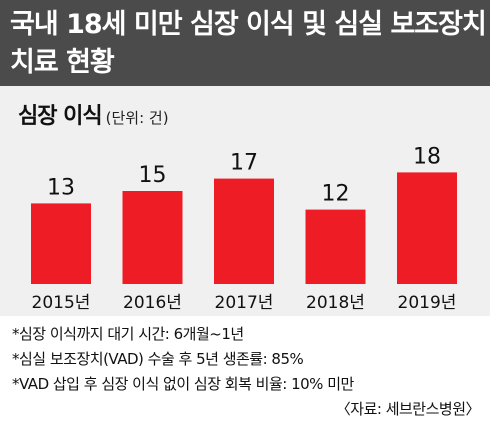 This screenshot has width=490, height=440. What do you see at coordinates (427, 228) in the screenshot?
I see `bar-2019년` at bounding box center [427, 228].